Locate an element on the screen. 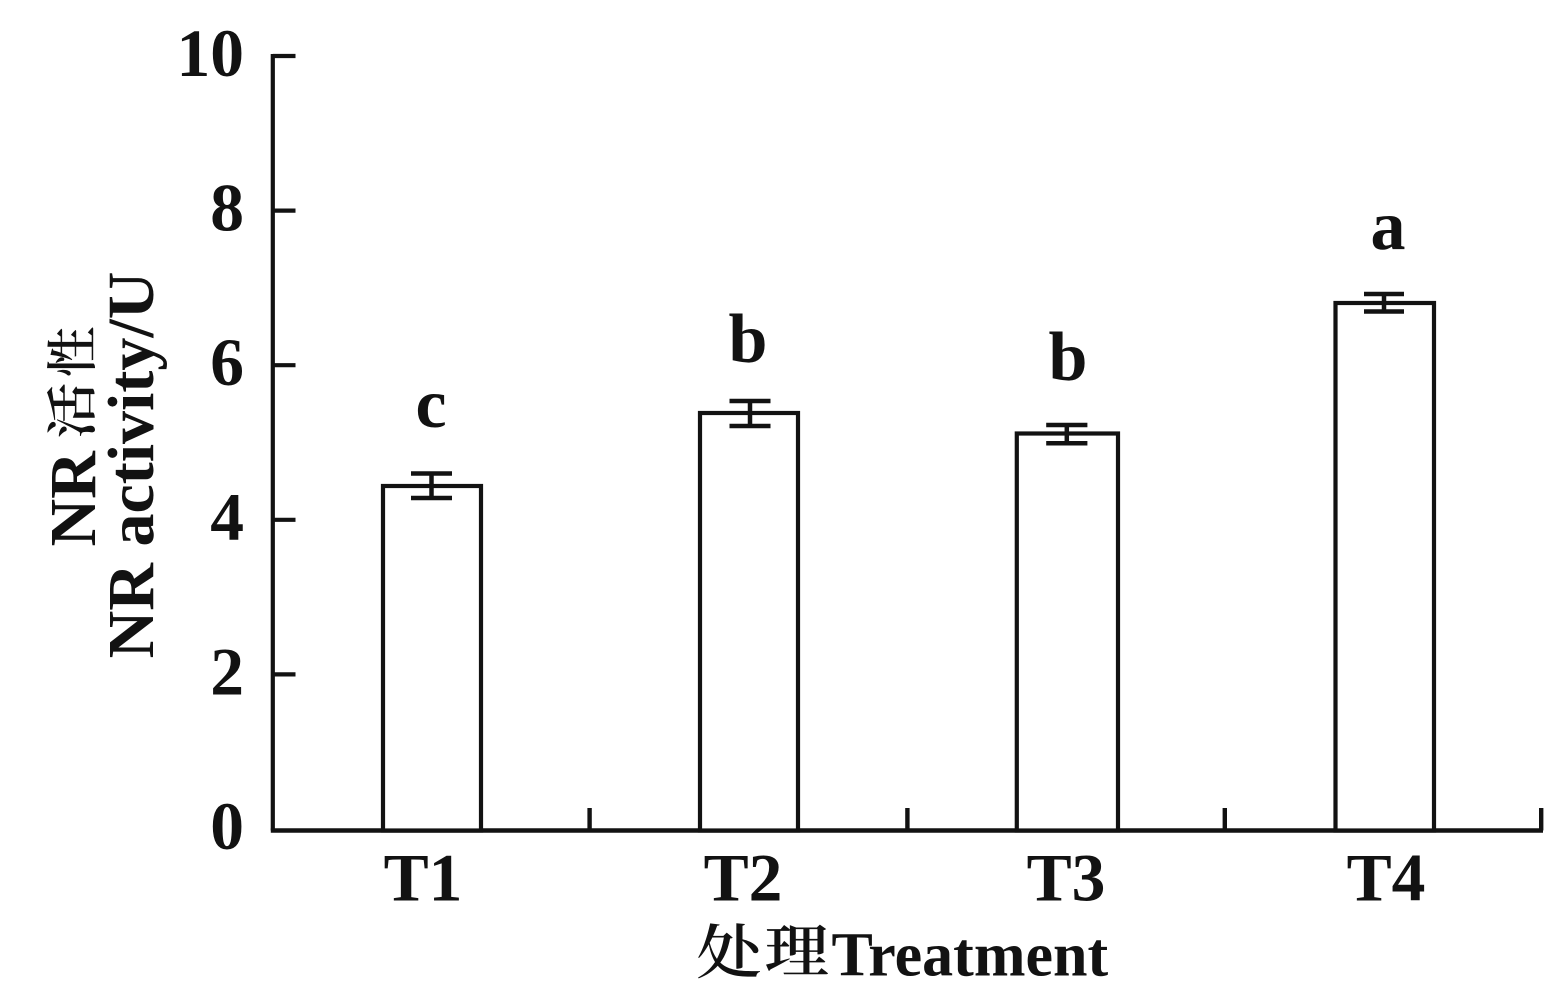 The width and height of the screenshot is (1561, 1006). svg-text: T4 is located at coordinates (1386, 878).